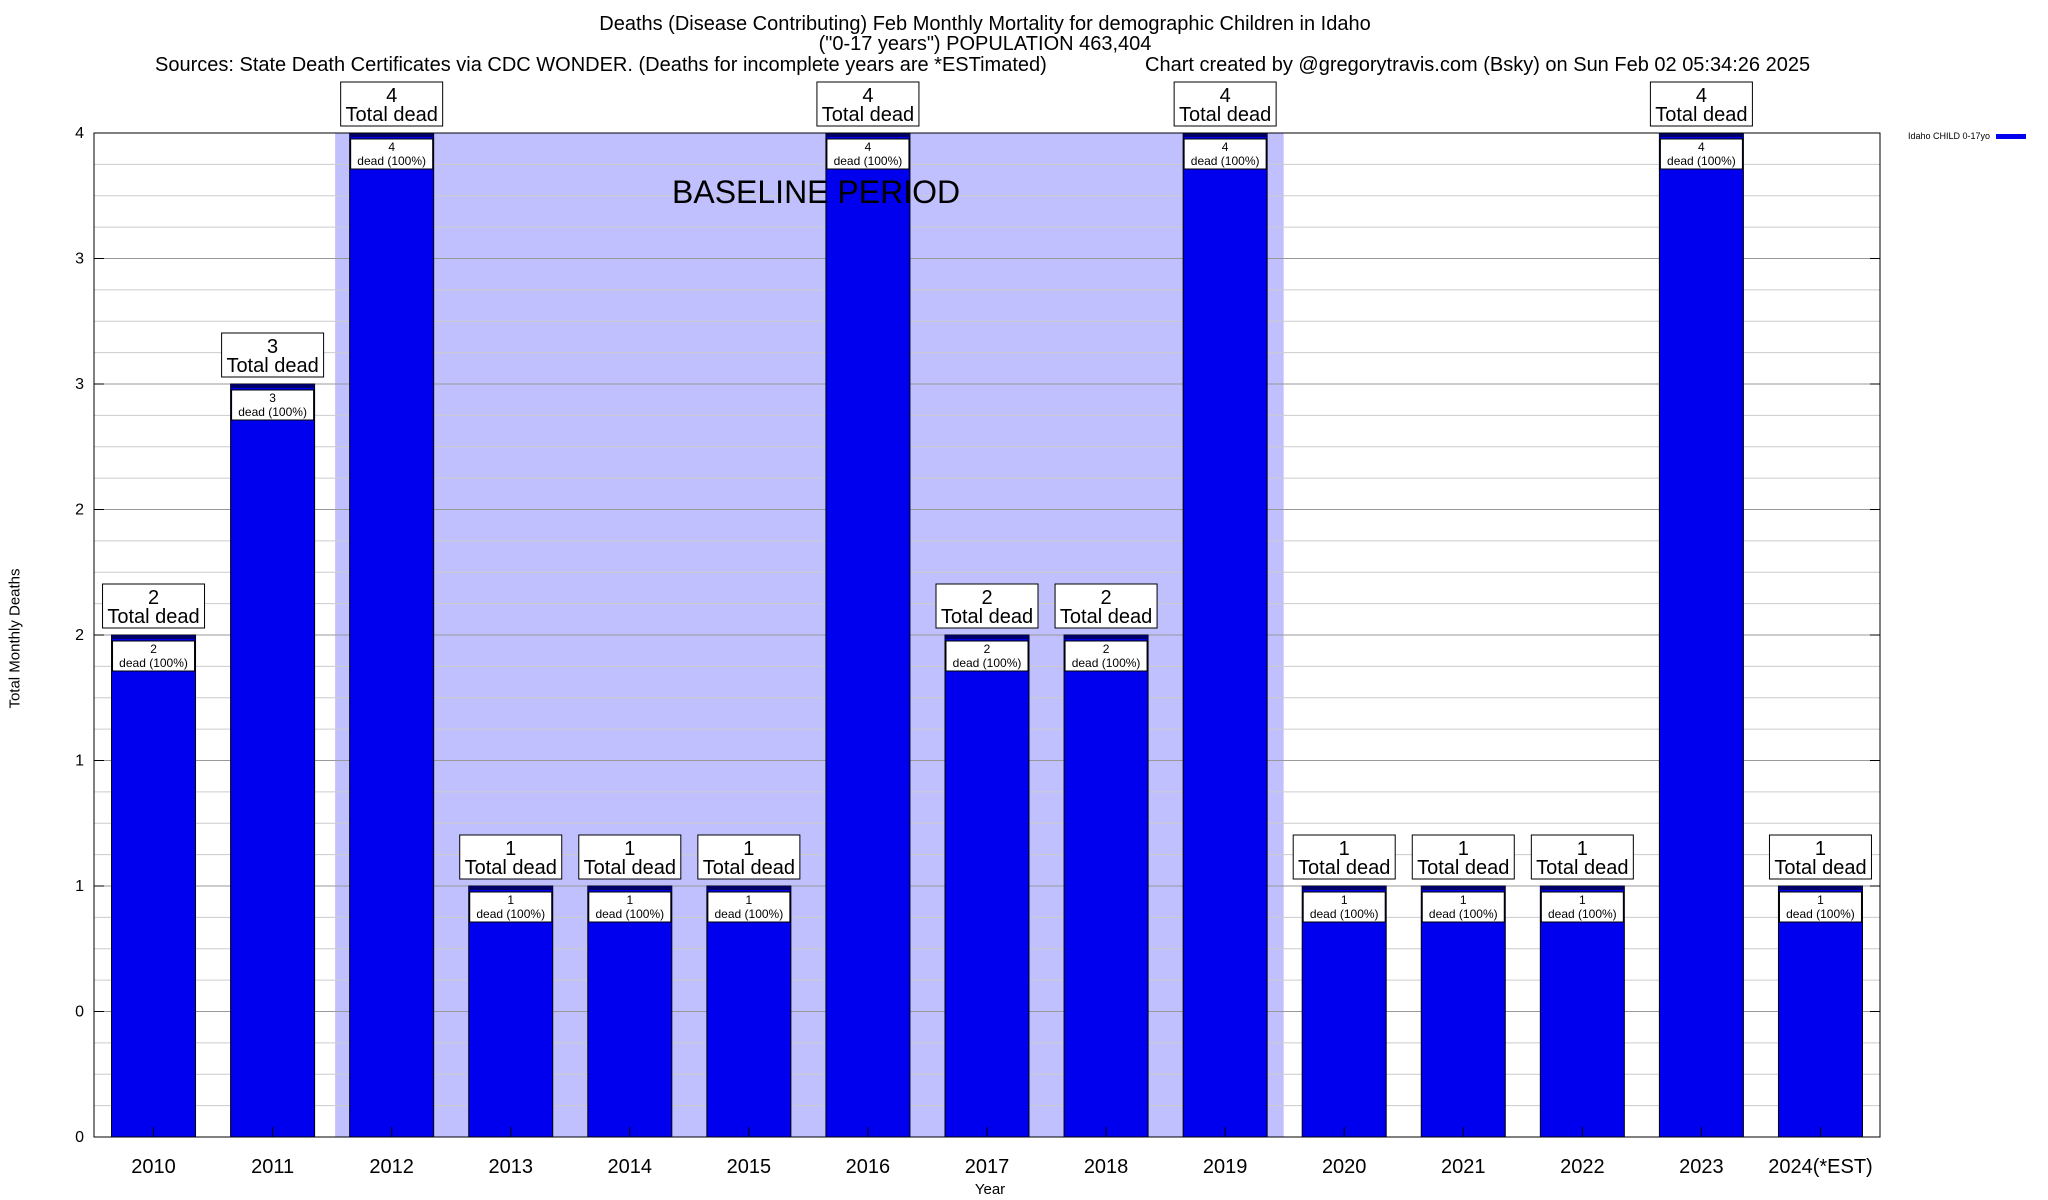 The image size is (2048, 1200). What do you see at coordinates (1106, 1167) in the screenshot?
I see `x-tick-label: 2018` at bounding box center [1106, 1167].